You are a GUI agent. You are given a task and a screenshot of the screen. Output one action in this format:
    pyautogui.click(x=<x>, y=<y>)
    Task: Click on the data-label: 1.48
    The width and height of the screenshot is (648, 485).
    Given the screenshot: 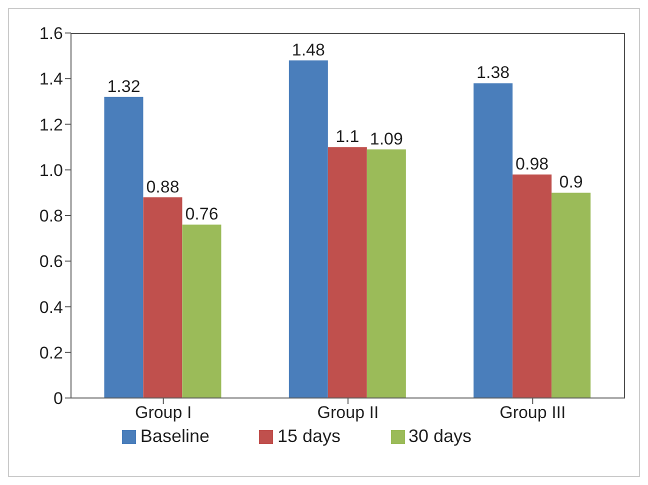 What is the action you would take?
    pyautogui.click(x=308, y=50)
    